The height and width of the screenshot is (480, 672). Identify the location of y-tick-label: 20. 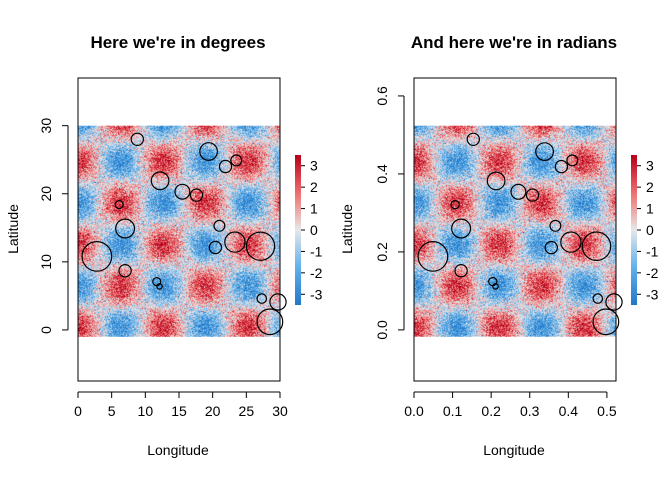
(46, 194).